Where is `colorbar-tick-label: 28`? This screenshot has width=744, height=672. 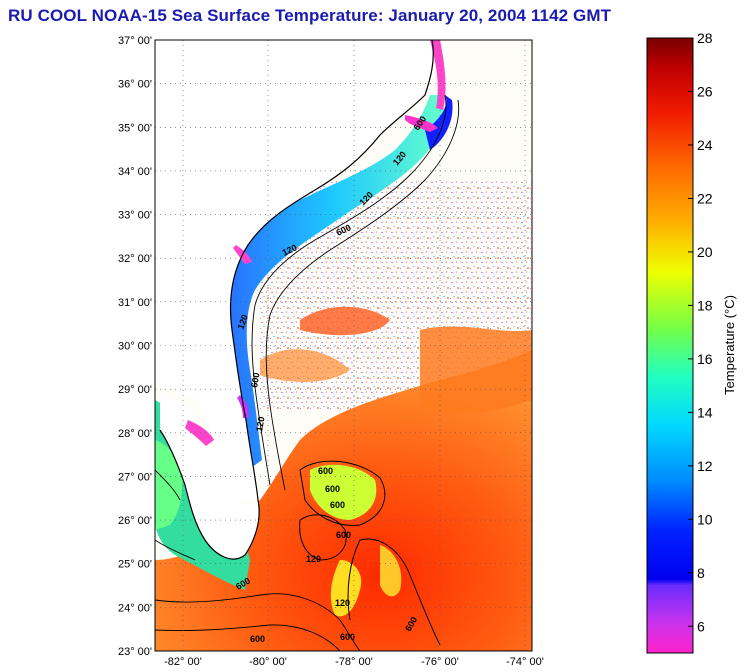 colorbar-tick-label: 28 is located at coordinates (705, 38).